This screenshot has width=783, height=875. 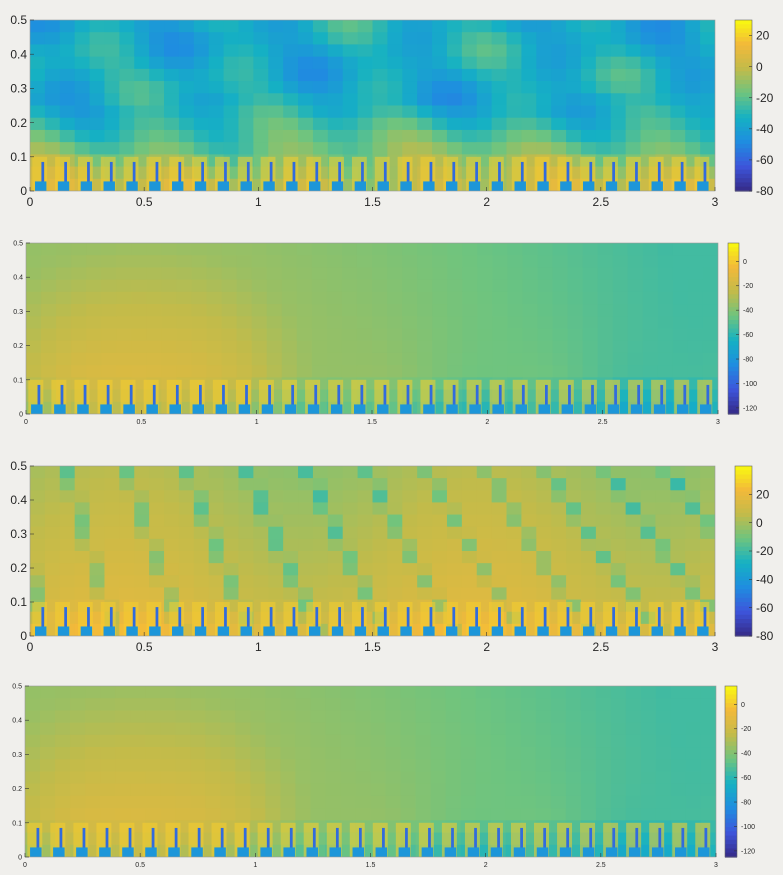 I want to click on x-tick-label: 1, so click(x=255, y=865).